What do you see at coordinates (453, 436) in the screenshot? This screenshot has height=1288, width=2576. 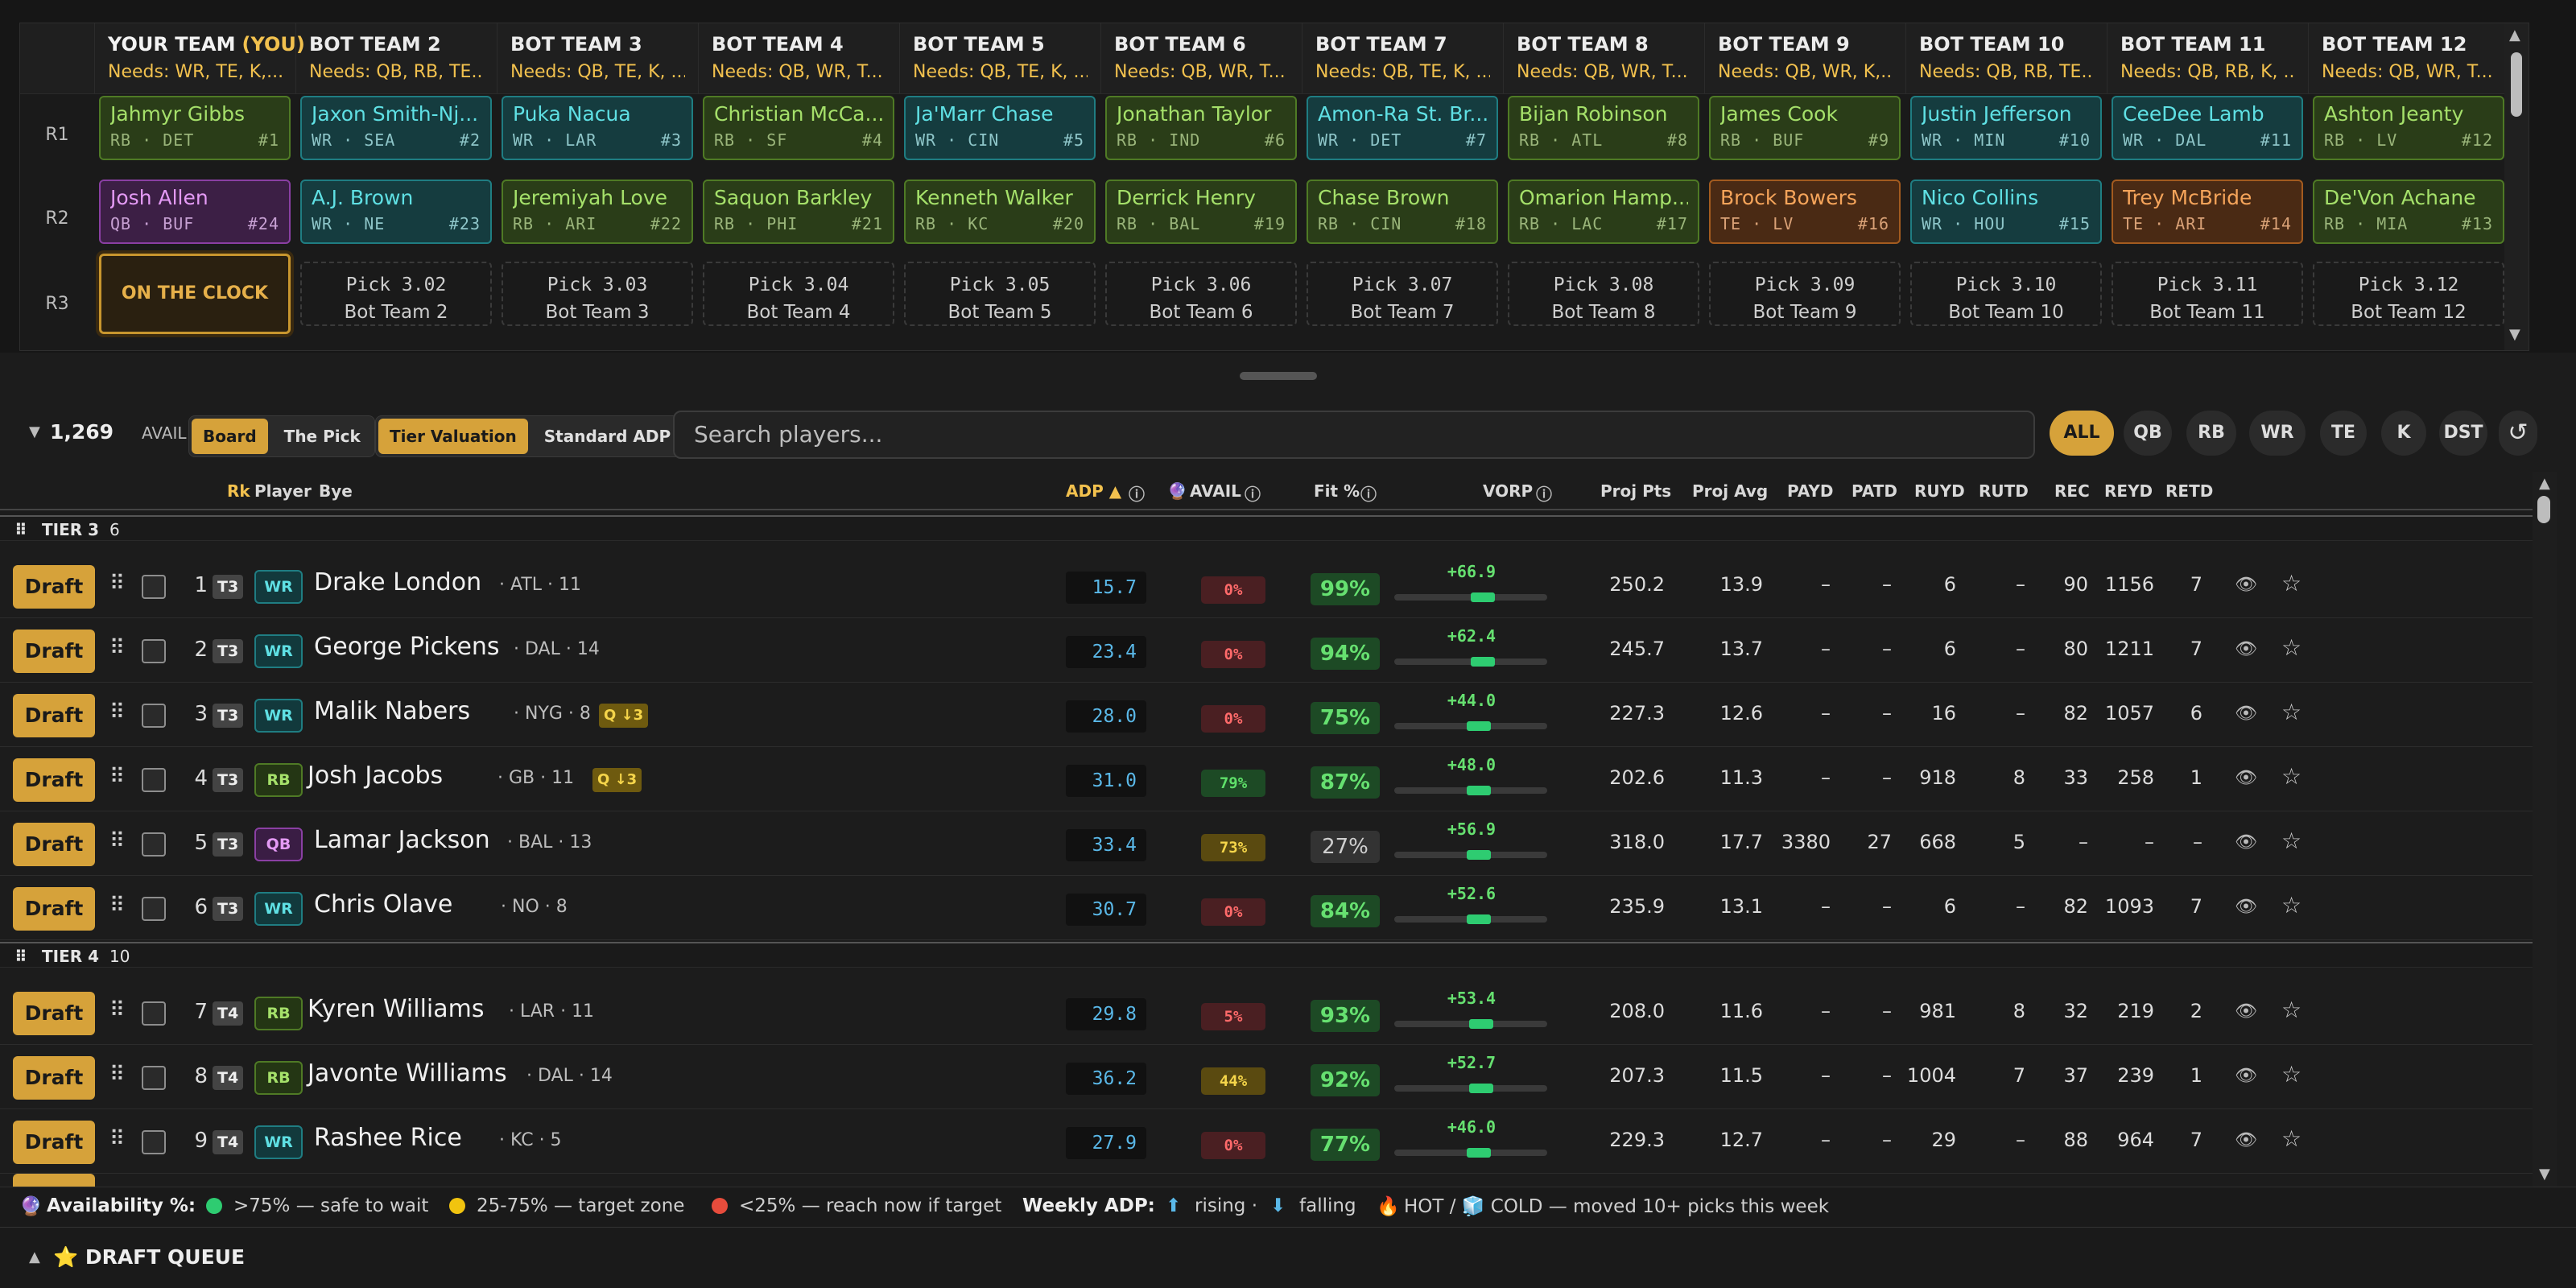 I see `tier-valuation-button: Tier Valuation` at bounding box center [453, 436].